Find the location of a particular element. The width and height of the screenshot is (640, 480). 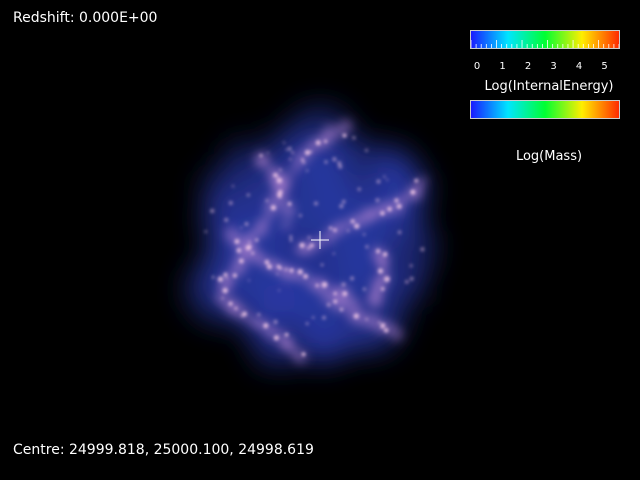

internal-energy-tick-label: 3 is located at coordinates (553, 66).